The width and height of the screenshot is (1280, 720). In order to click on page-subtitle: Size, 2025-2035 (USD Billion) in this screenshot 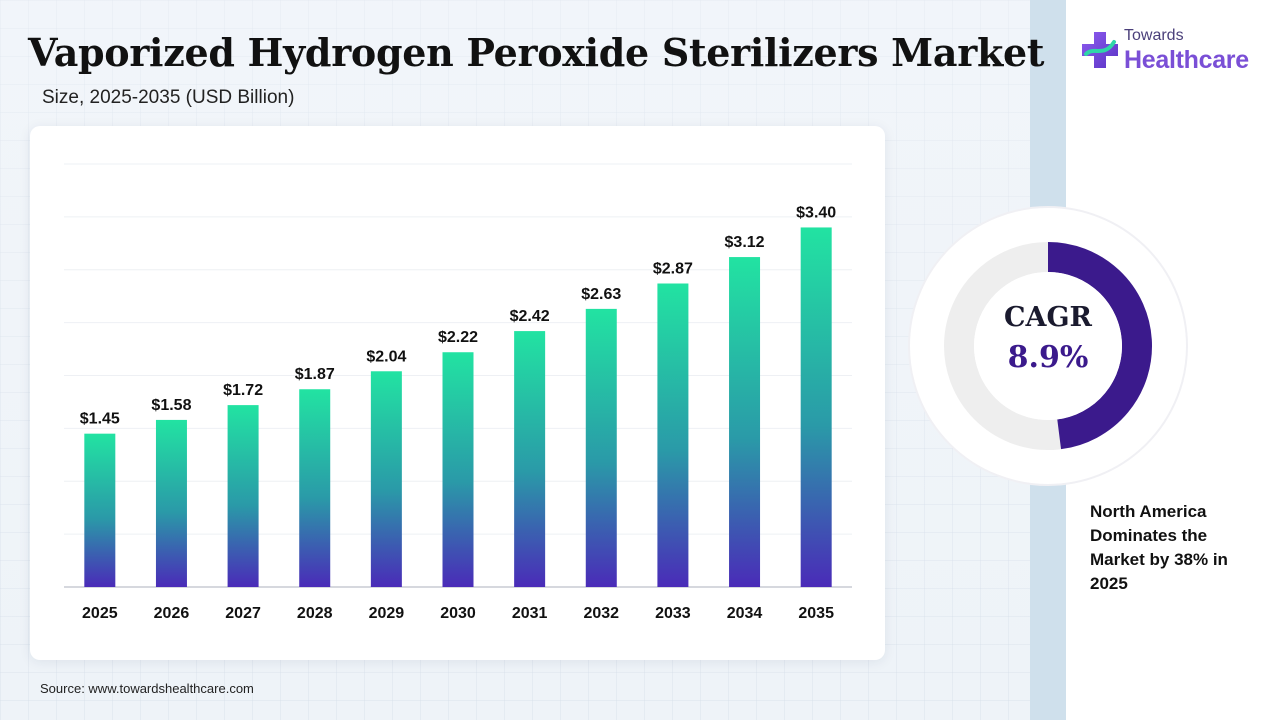, I will do `click(168, 97)`.